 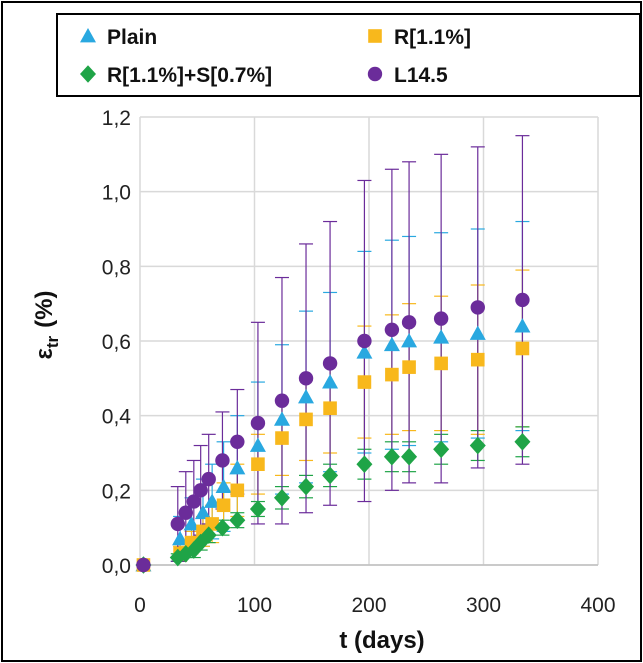 What do you see at coordinates (432, 37) in the screenshot?
I see `legend-label: R[1.1%]` at bounding box center [432, 37].